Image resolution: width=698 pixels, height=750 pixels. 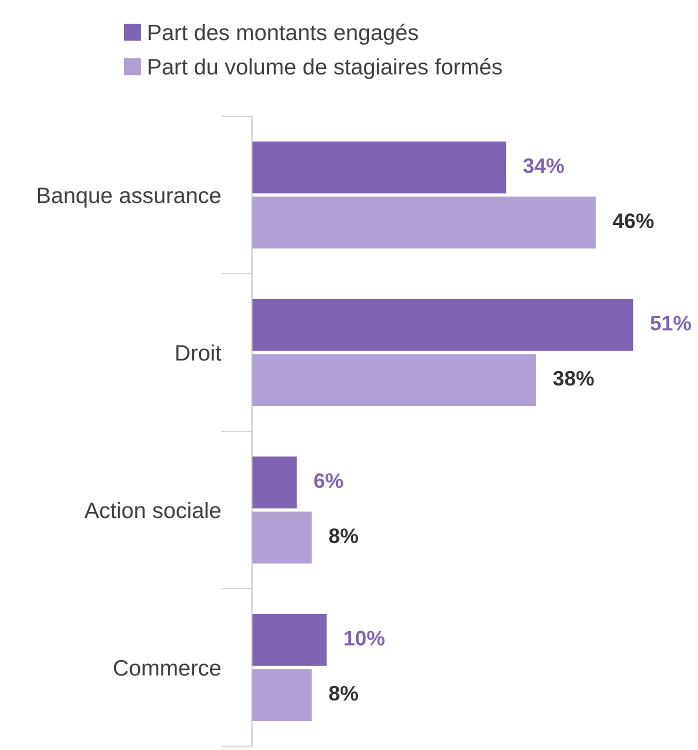 I want to click on y-tick-label: Commerce, so click(x=167, y=668).